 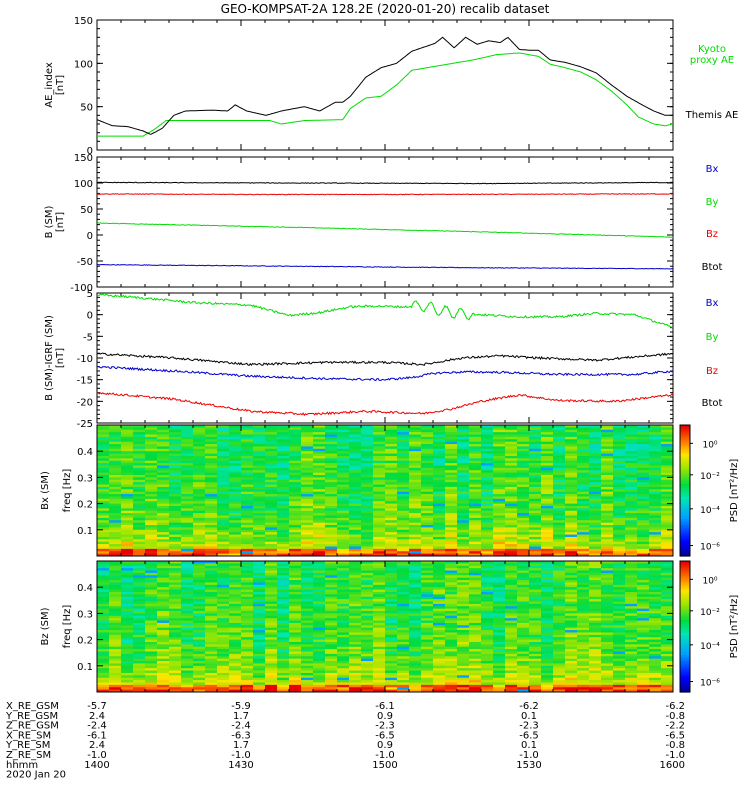 What do you see at coordinates (675, 745) in the screenshot?
I see `ephemeris-value: -0.8` at bounding box center [675, 745].